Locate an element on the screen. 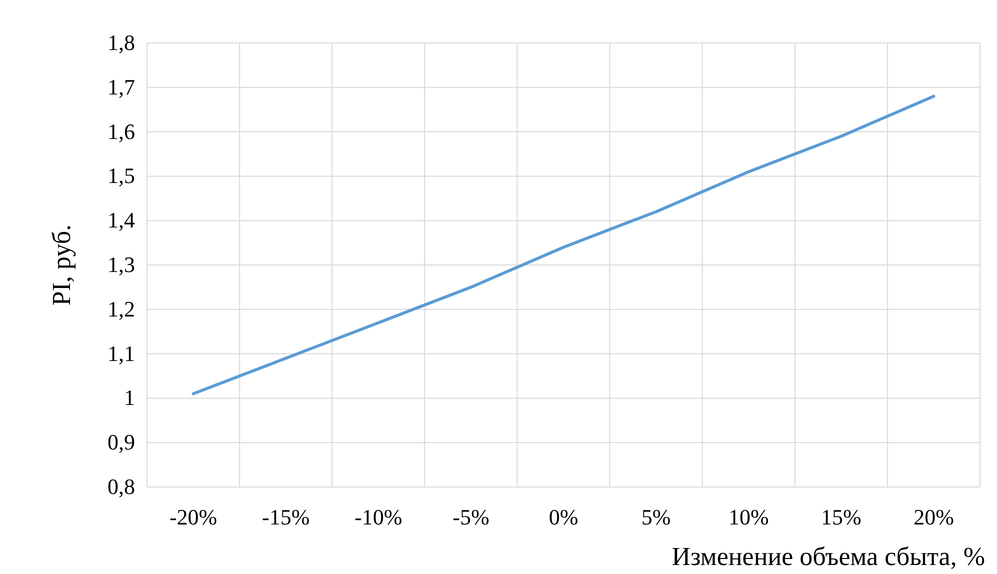 Image resolution: width=997 pixels, height=574 pixels. y-tick-label: 1,4 is located at coordinates (121, 220).